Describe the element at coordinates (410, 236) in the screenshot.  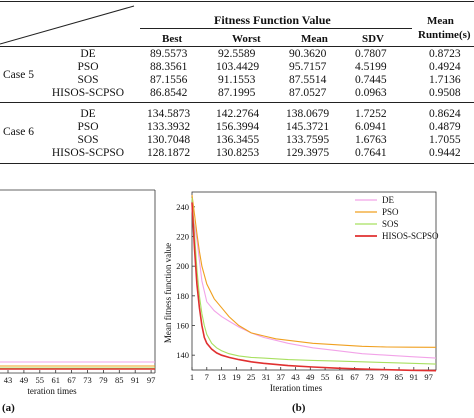
I see `legend-label: HISOS-SCPSO` at that location.